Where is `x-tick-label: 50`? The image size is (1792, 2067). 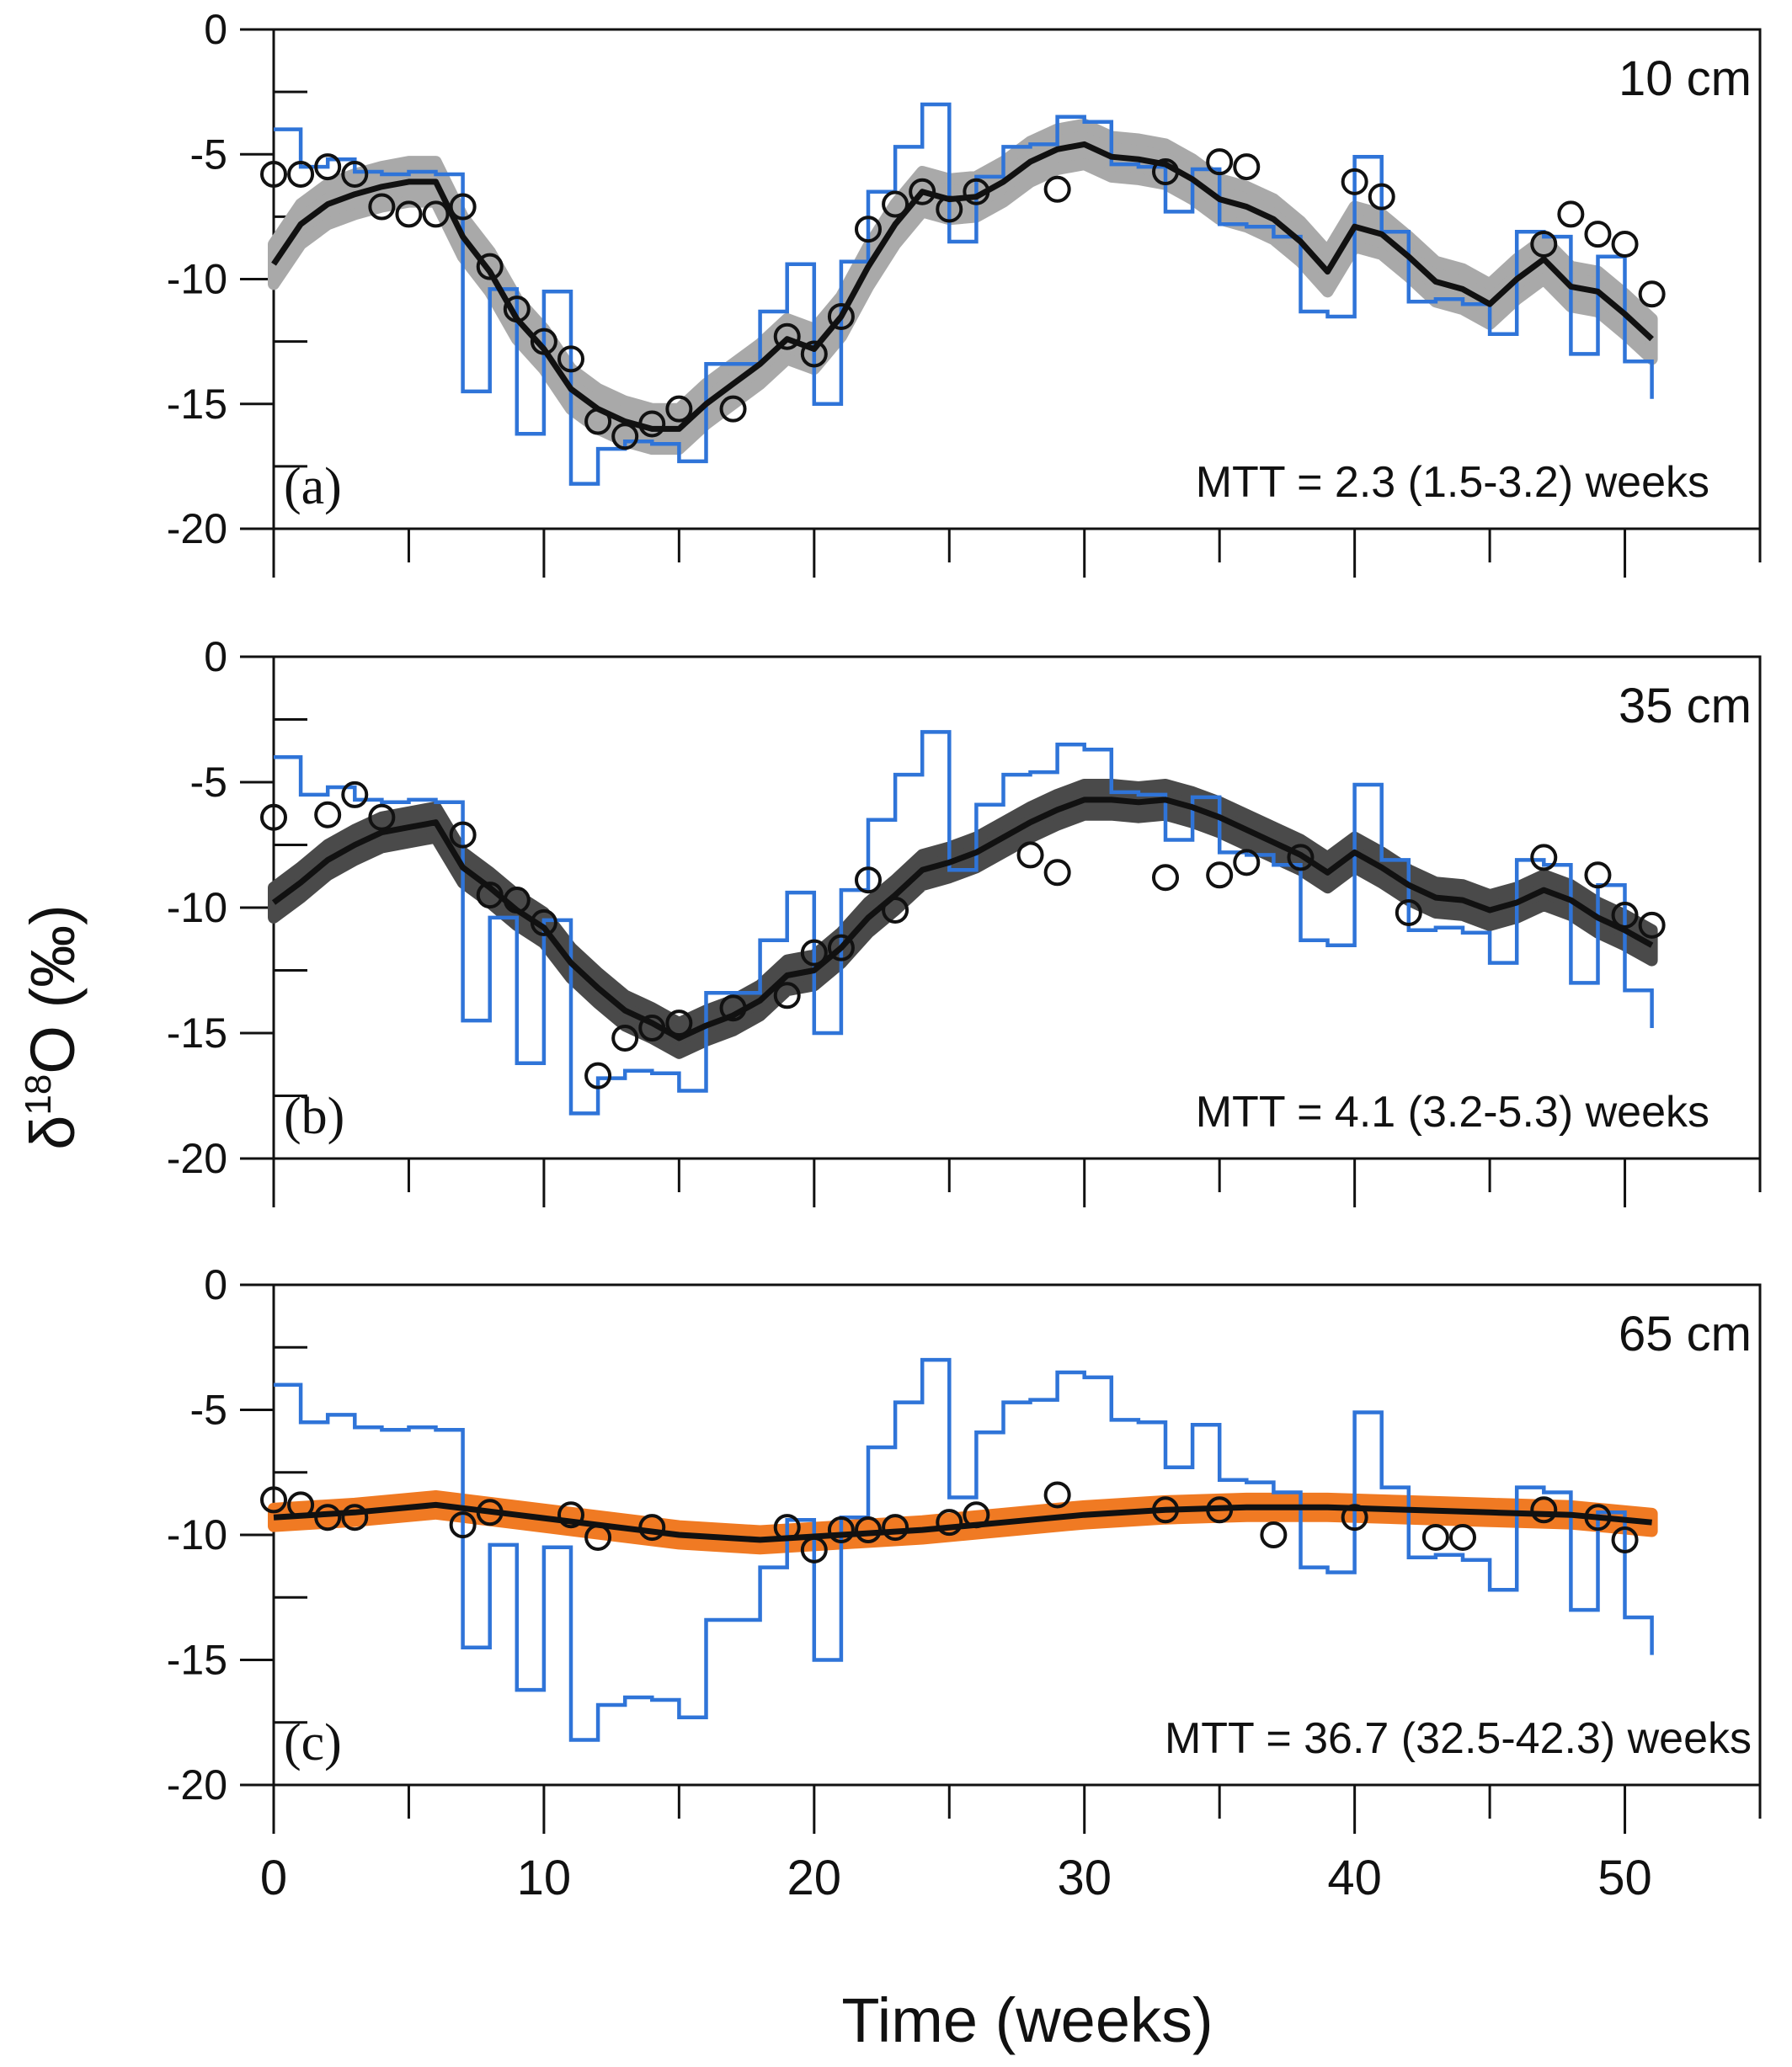
x-tick-label: 50 is located at coordinates (1624, 1878).